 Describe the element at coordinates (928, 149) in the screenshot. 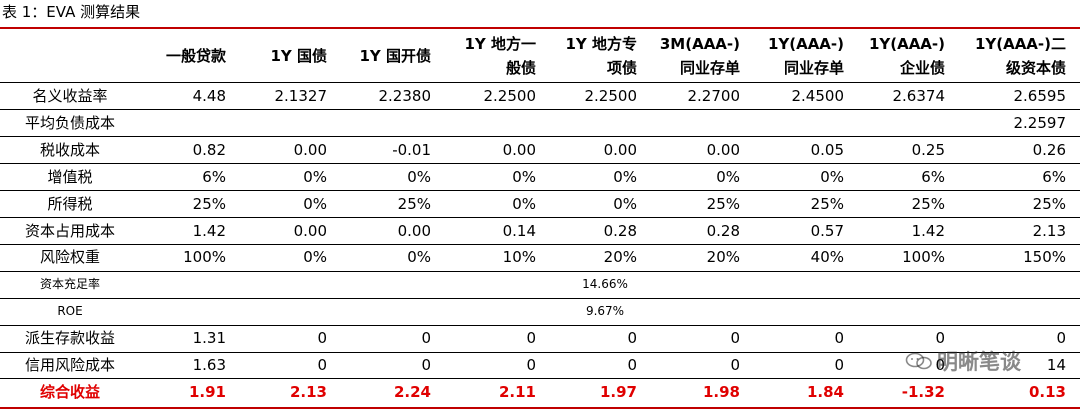

I see `table-cell: 0.25` at that location.